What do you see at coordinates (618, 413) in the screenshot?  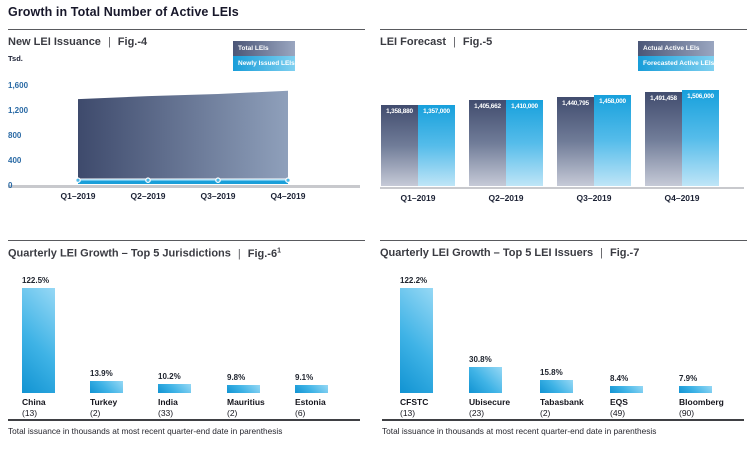 I see `category-total-label: (49)` at bounding box center [618, 413].